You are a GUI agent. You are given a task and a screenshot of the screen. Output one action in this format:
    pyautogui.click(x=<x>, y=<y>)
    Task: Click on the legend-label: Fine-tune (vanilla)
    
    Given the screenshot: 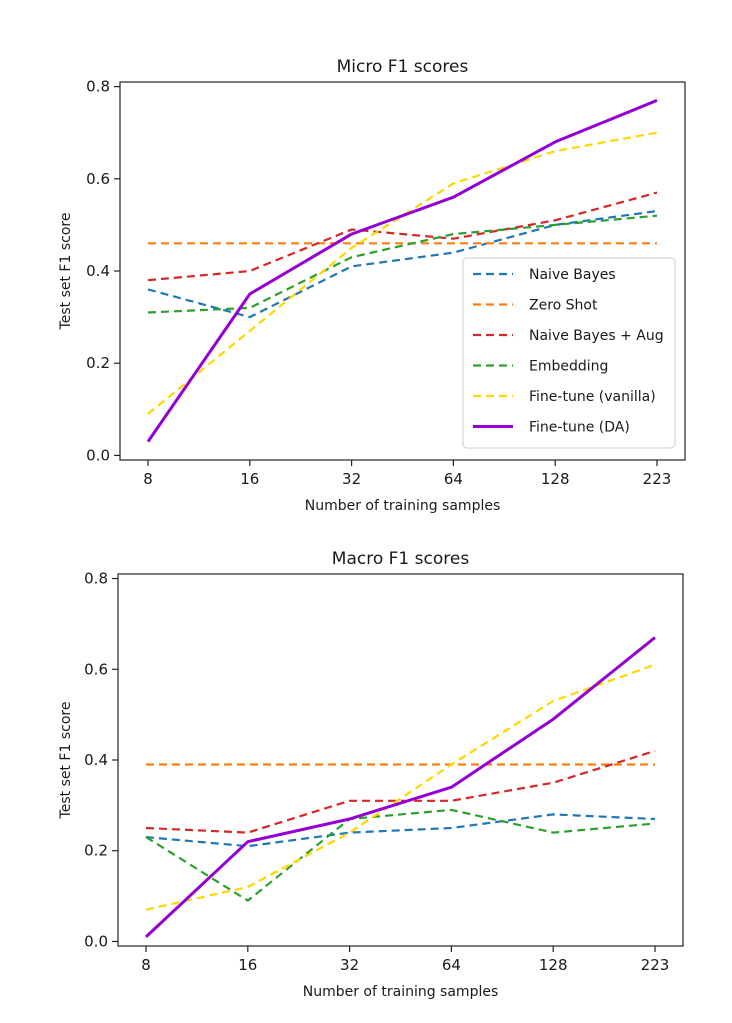 What is the action you would take?
    pyautogui.click(x=592, y=397)
    